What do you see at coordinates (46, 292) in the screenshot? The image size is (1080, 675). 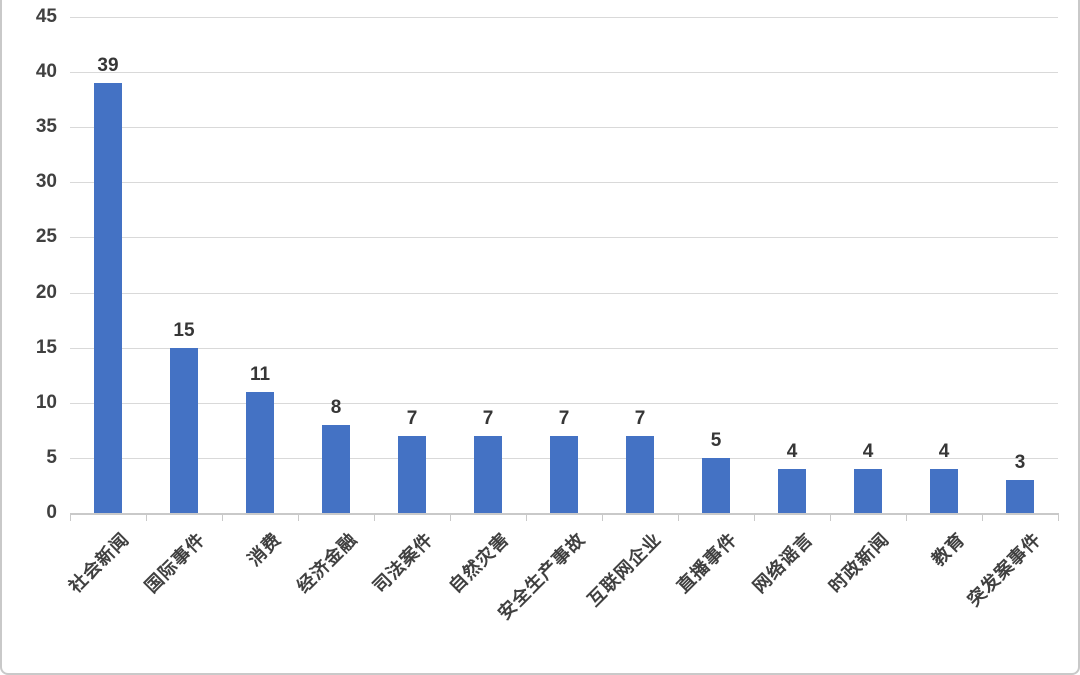 I see `y-axis-tick-label: 20` at bounding box center [46, 292].